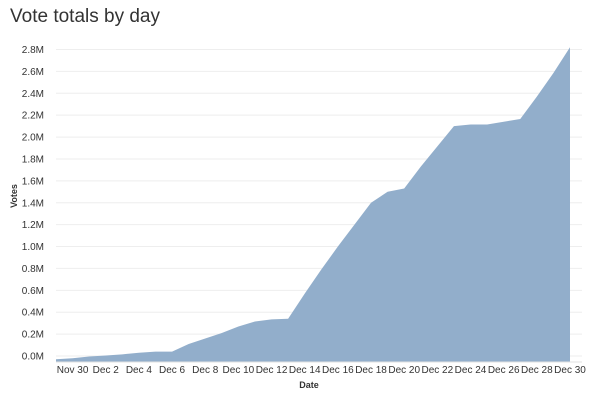 The image size is (600, 400). I want to click on x-tick-label: Dec 16, so click(338, 370).